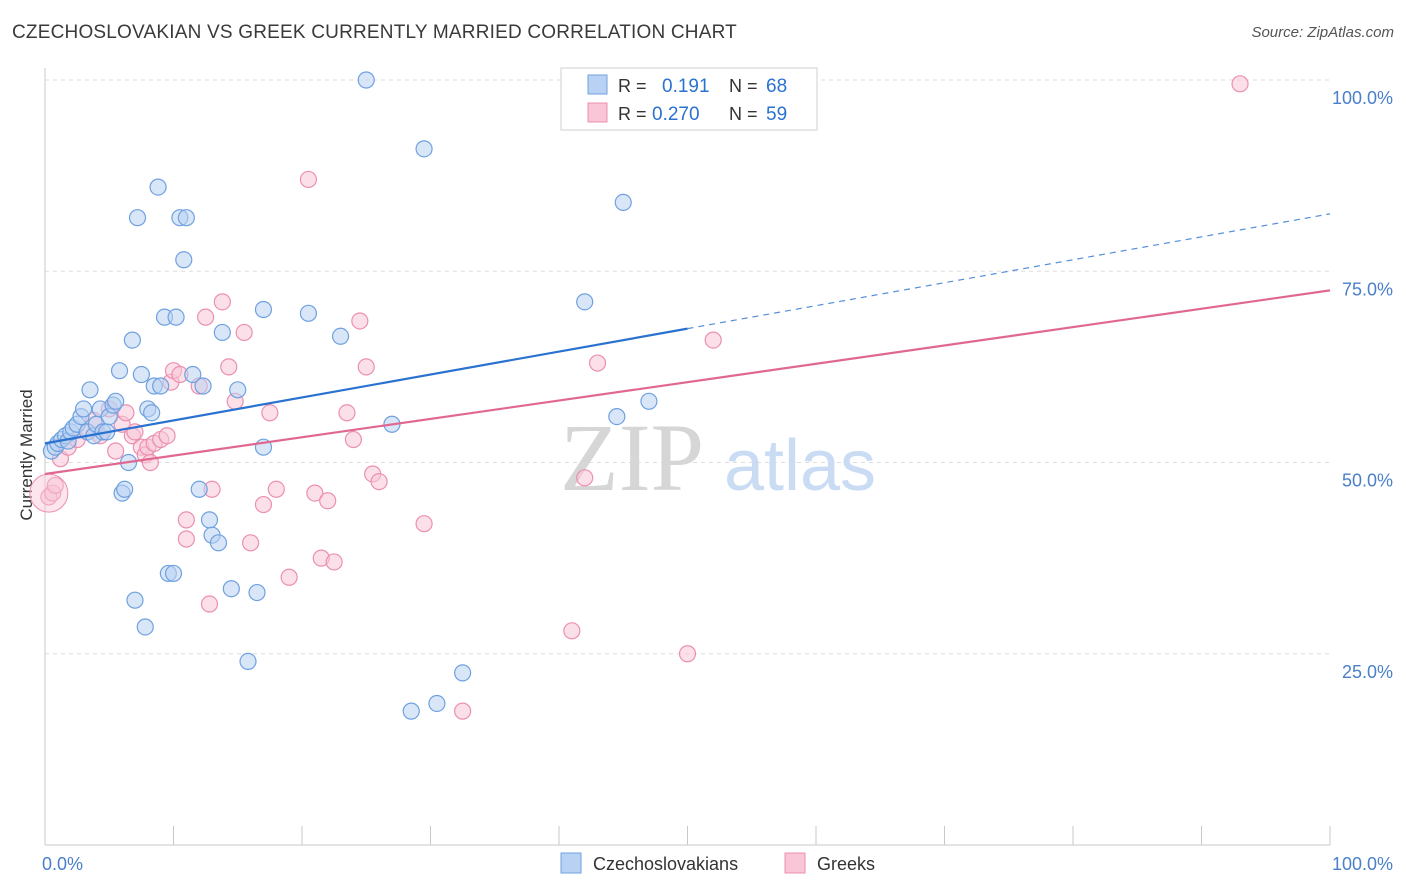  What do you see at coordinates (1367, 672) in the screenshot?
I see `y-tick-label: 25.0%` at bounding box center [1367, 672].